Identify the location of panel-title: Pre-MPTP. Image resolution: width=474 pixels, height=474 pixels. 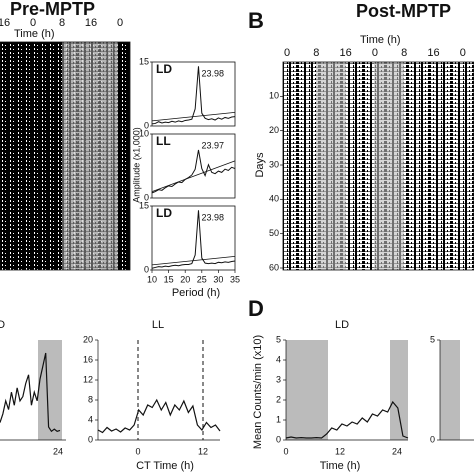
(52, 9).